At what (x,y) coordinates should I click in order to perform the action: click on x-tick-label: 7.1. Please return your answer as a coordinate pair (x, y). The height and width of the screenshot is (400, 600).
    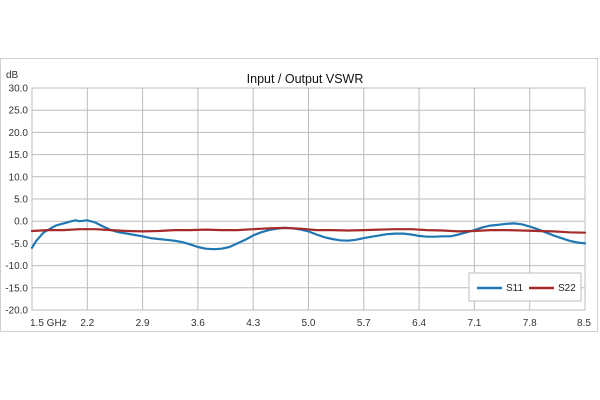
    Looking at the image, I should click on (474, 323).